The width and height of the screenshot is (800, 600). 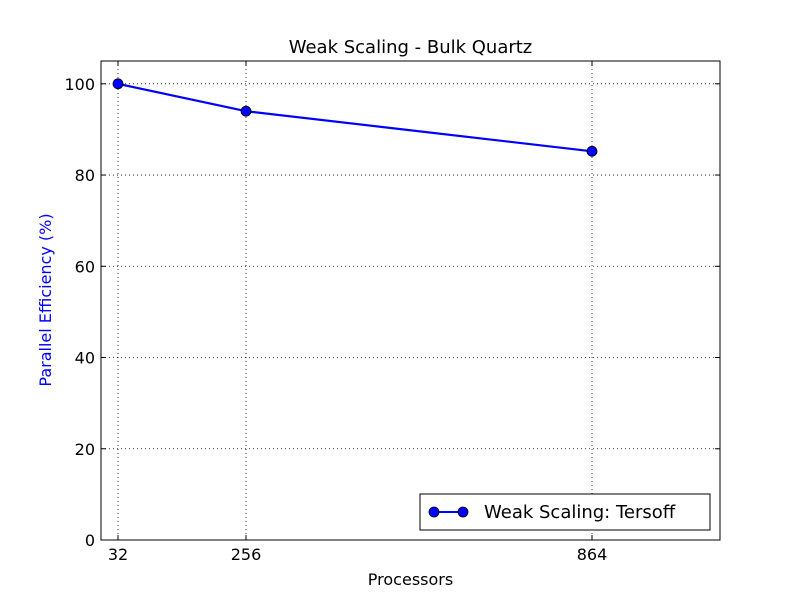 I want to click on legend: Weak Scaling: Tersoff, so click(x=565, y=512).